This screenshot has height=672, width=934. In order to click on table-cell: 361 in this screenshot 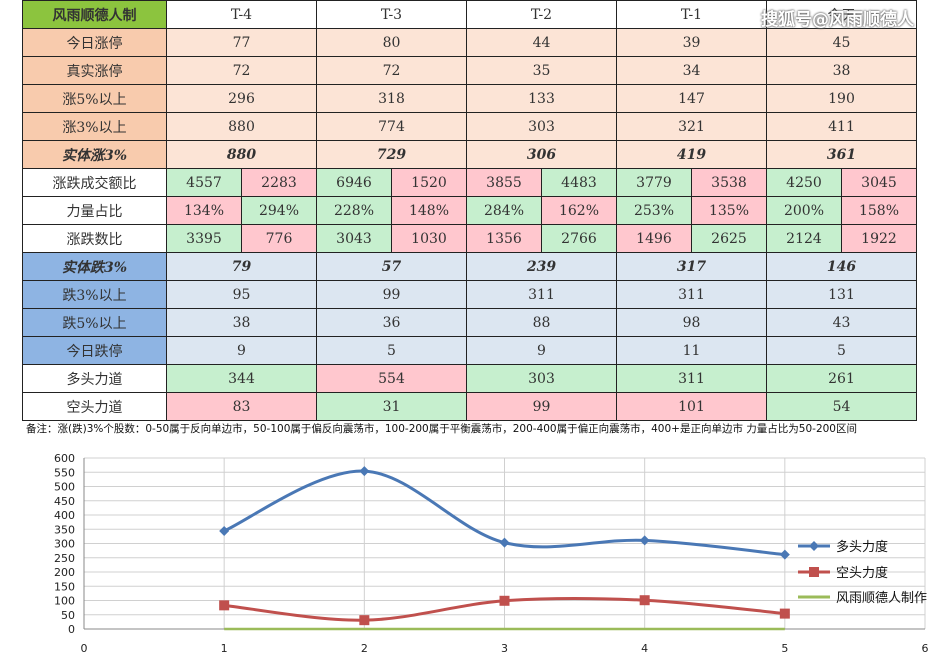, I will do `click(841, 154)`.